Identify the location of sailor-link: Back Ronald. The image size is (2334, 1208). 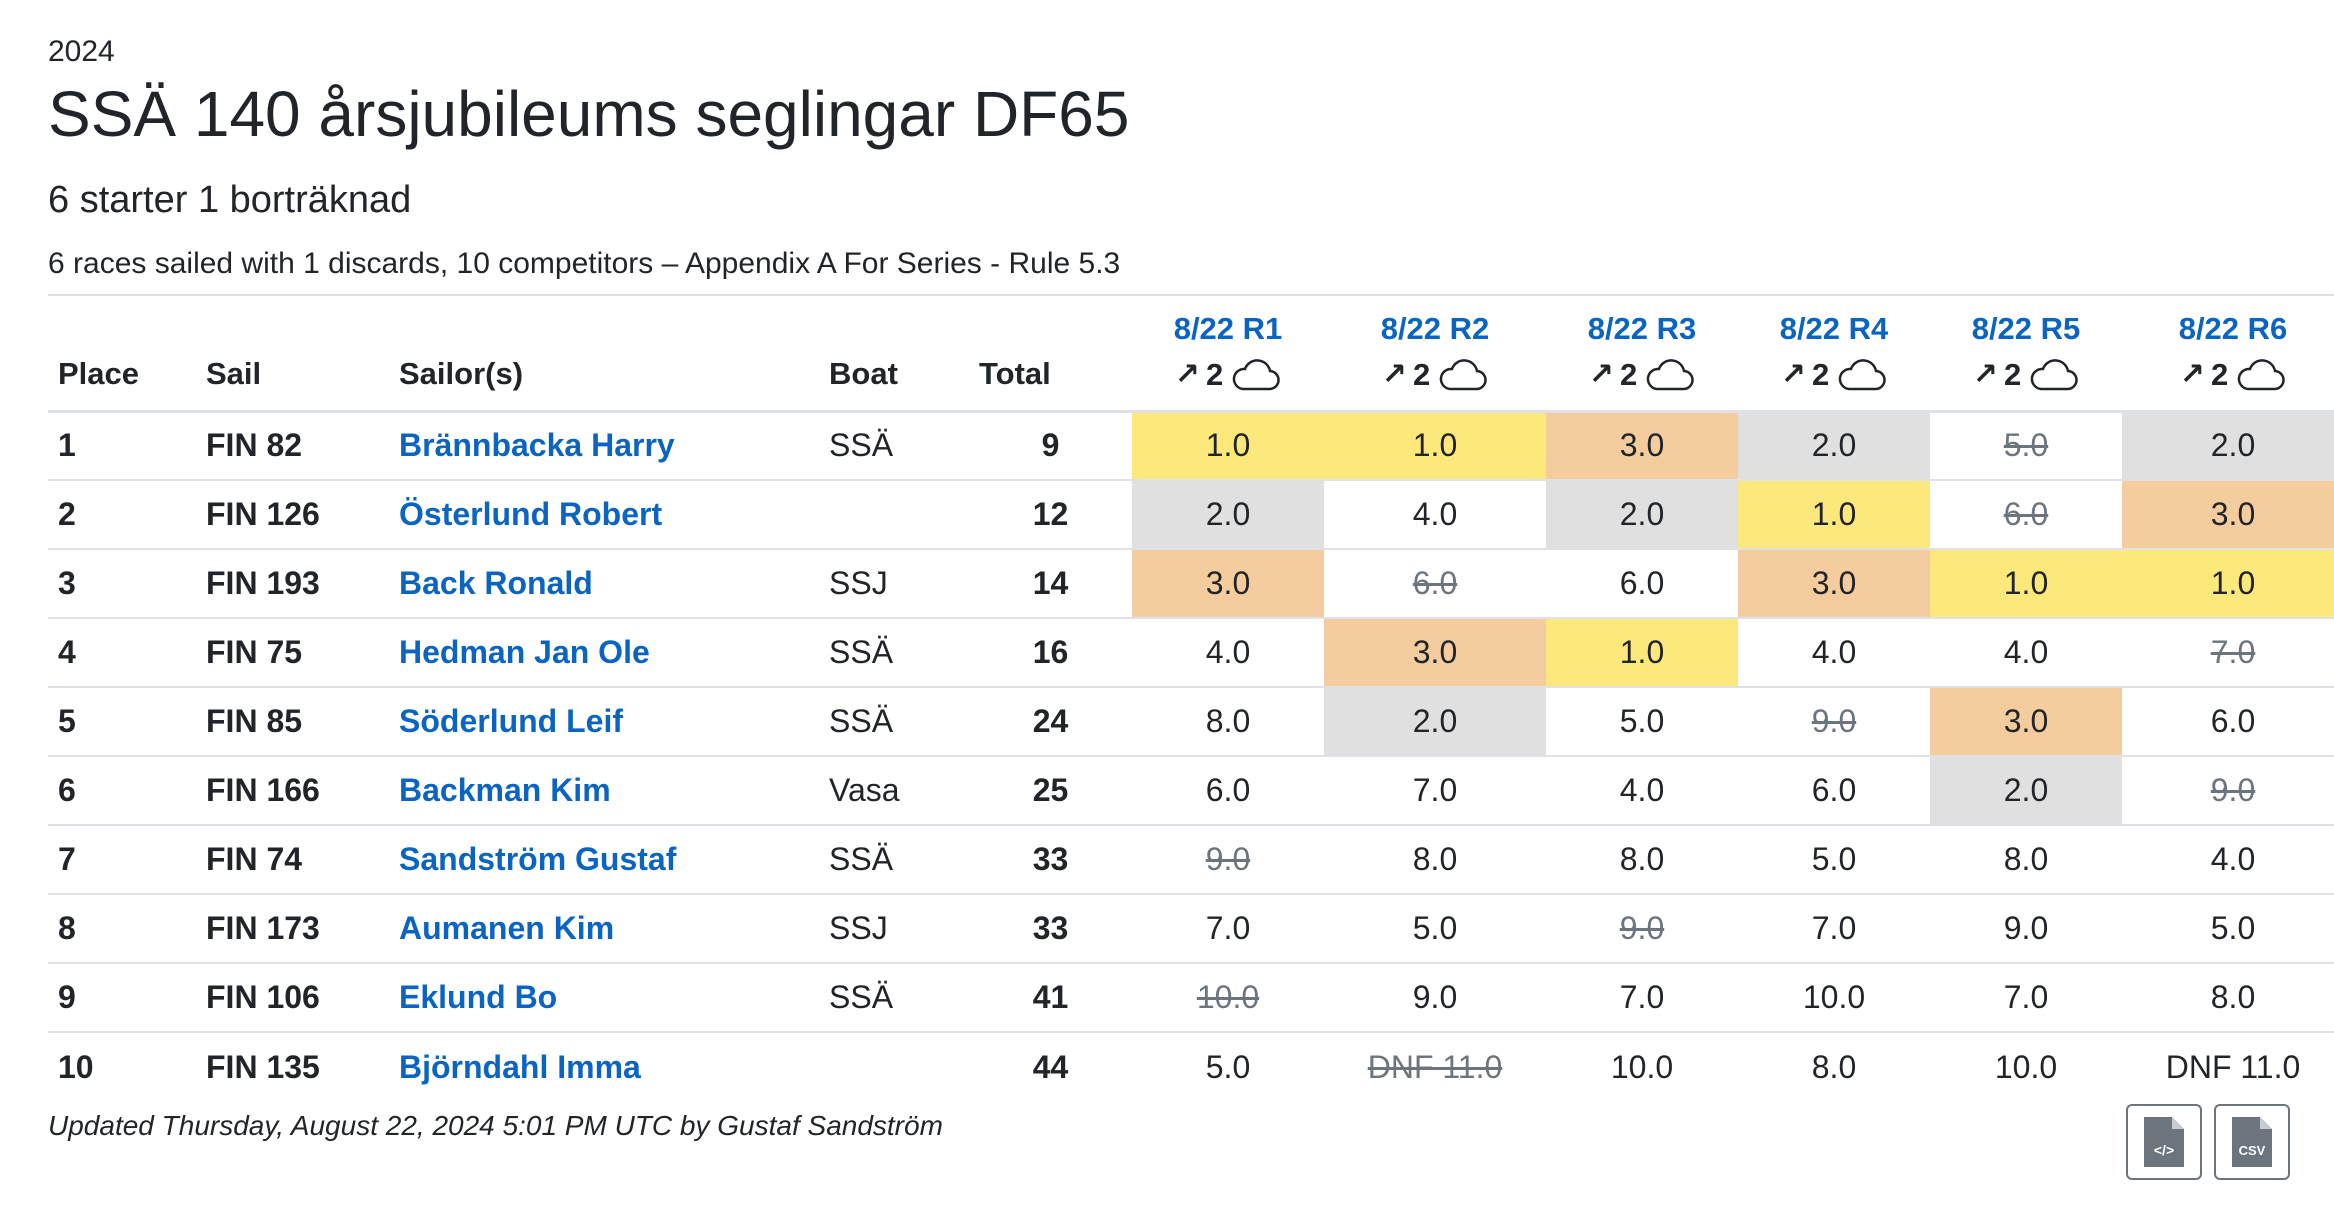
(604, 584).